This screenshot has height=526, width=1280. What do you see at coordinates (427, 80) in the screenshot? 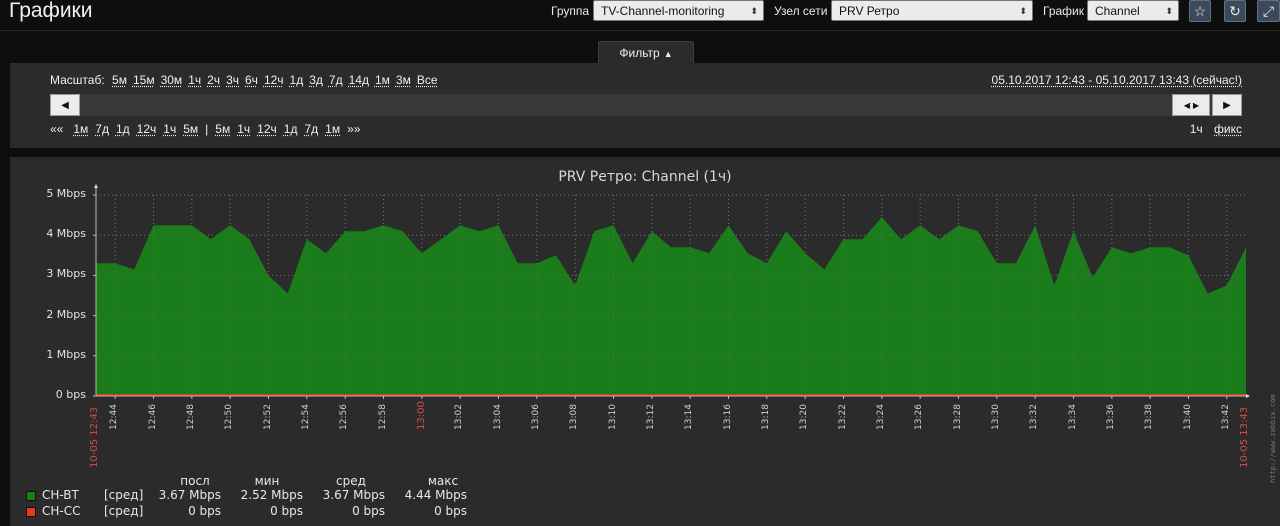
I see `zoom-option: Все` at bounding box center [427, 80].